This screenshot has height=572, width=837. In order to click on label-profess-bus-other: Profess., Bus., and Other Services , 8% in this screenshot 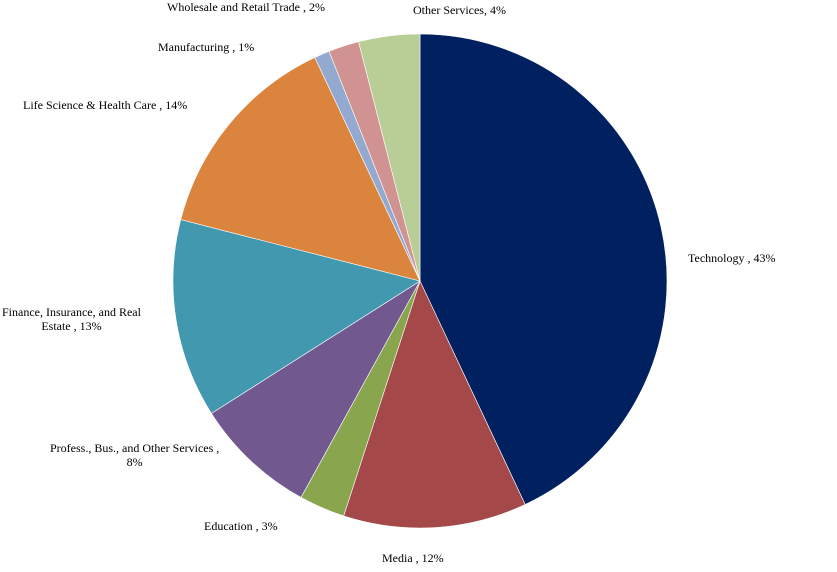, I will do `click(134, 455)`.